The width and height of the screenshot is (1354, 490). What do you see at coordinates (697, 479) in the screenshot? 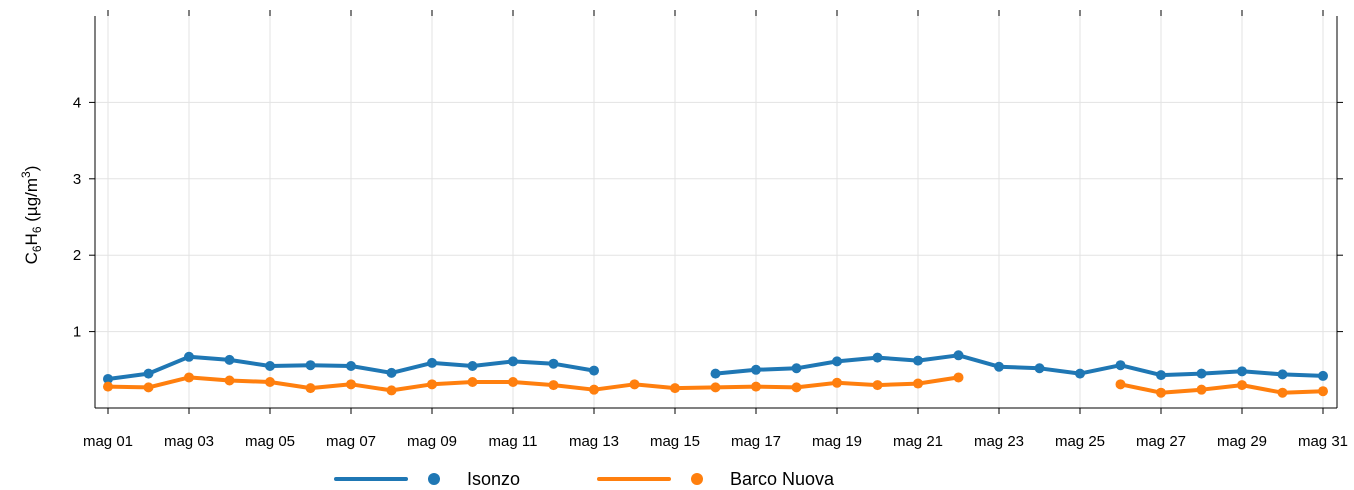
I see `legend-marker-barco-nuova` at bounding box center [697, 479].